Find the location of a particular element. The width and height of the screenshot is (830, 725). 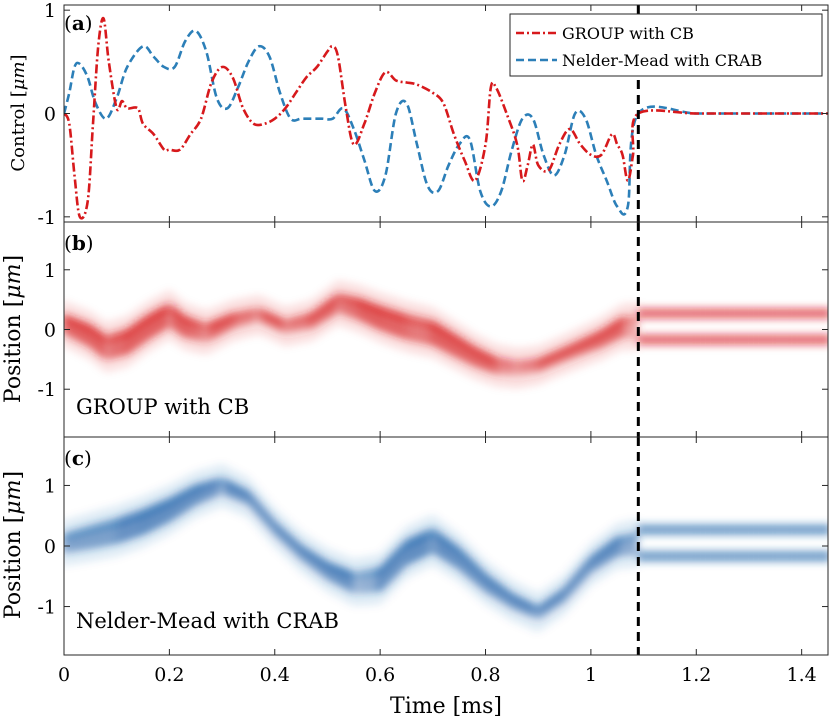

density-node-line is located at coordinates (351, 552).